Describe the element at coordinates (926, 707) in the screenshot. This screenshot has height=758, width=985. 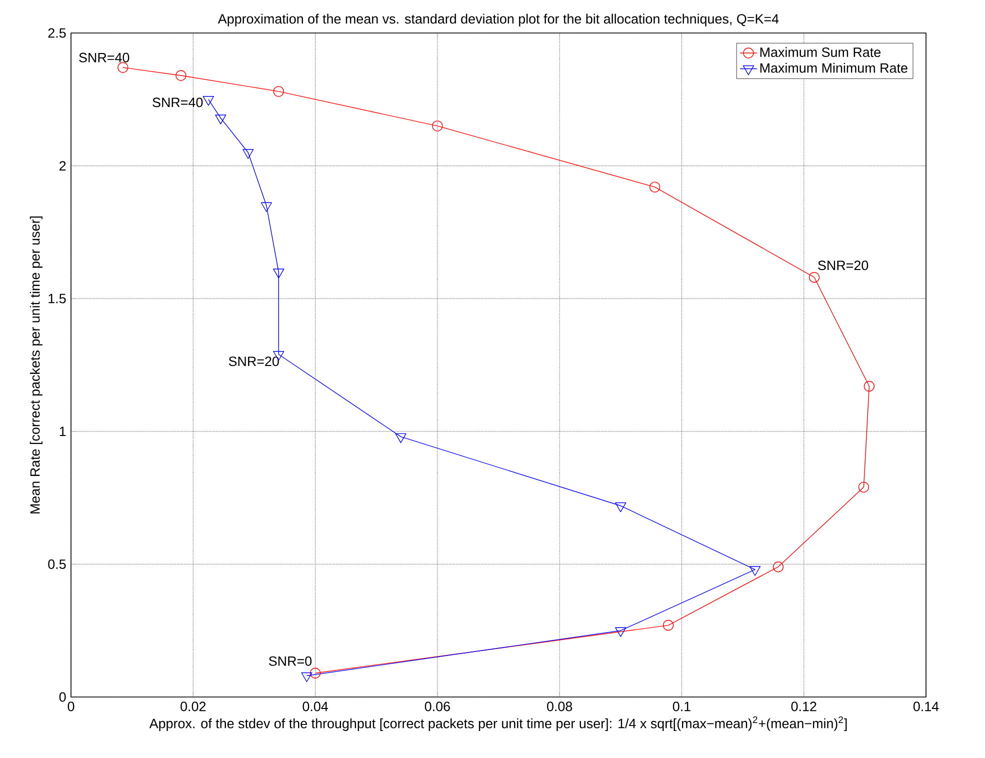
I see `x-tick-label: 0.14` at that location.